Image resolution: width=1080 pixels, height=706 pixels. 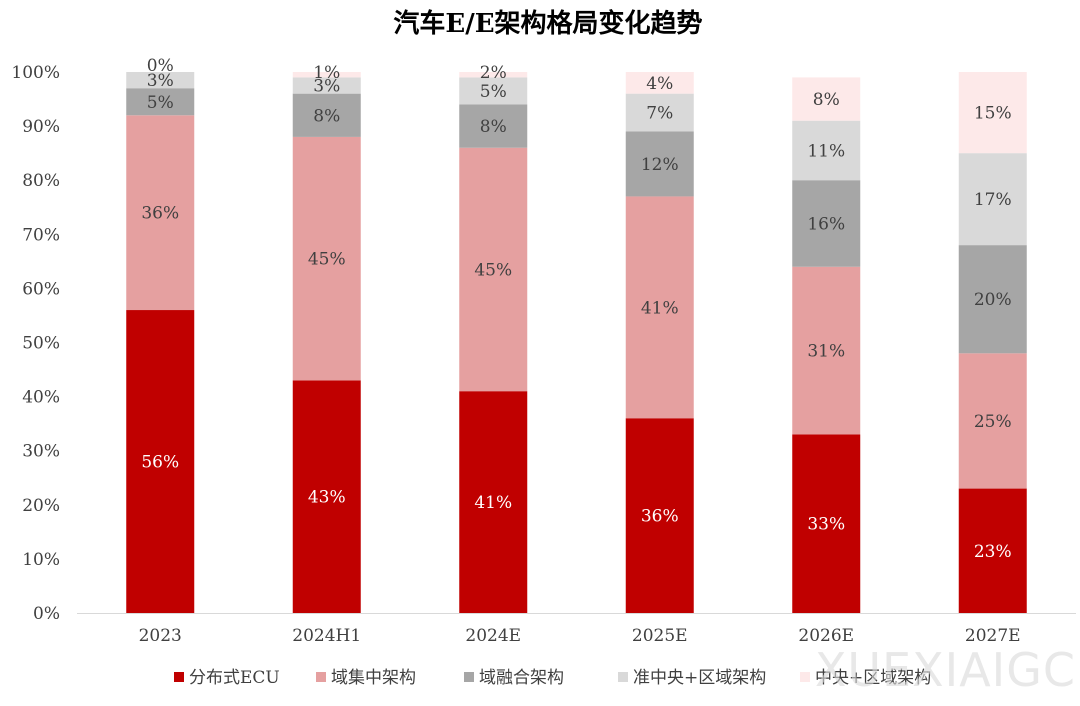 I want to click on legend-item: 分布式ECU, so click(x=227, y=678).